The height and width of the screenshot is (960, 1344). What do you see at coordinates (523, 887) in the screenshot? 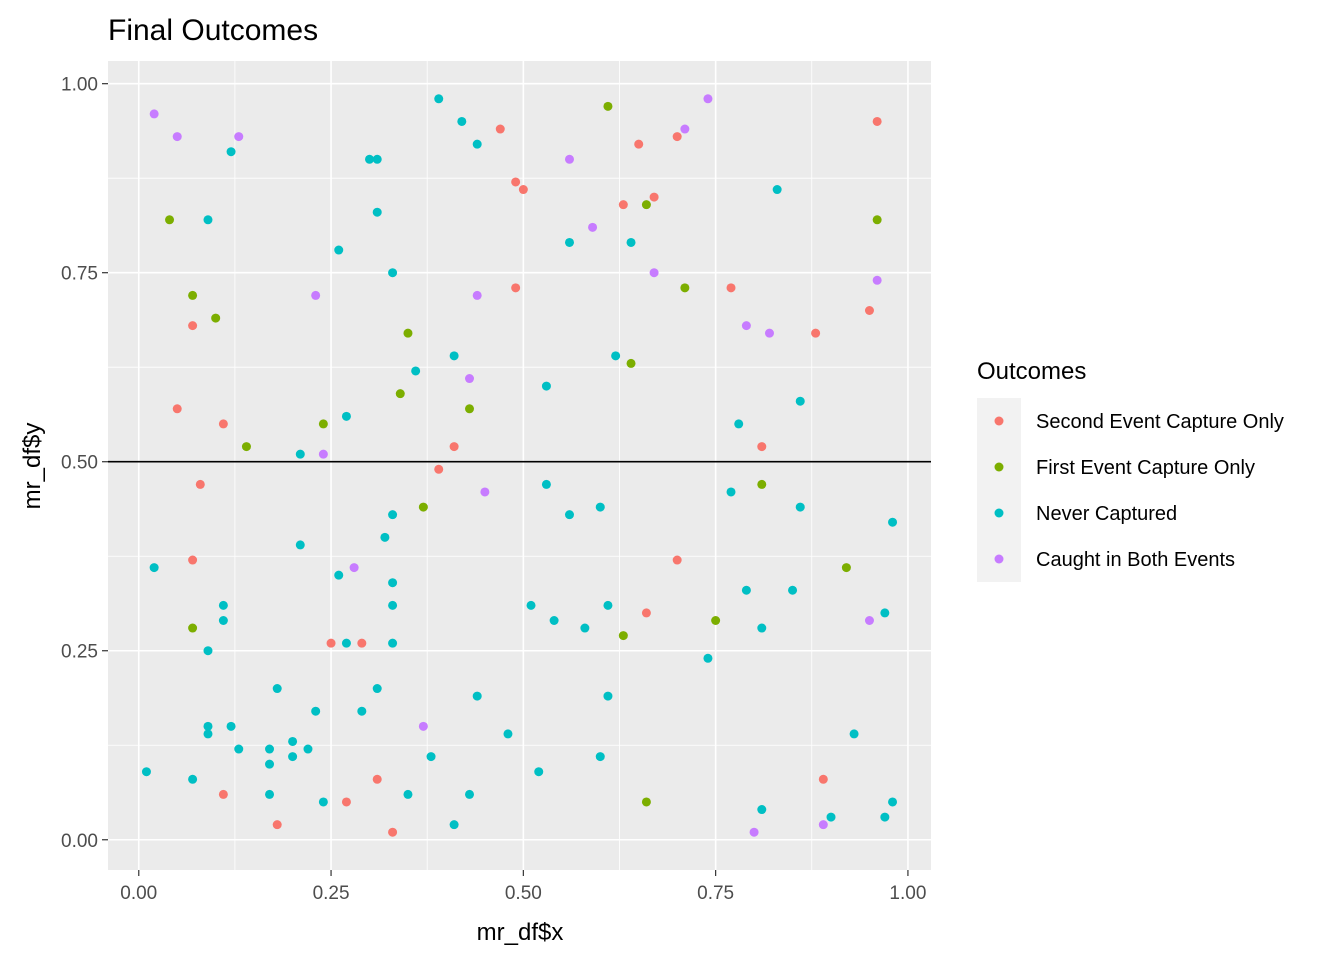
I see `x-axis-ticks: 0.00 0.25 0.50 0.75 1.00` at bounding box center [523, 887].